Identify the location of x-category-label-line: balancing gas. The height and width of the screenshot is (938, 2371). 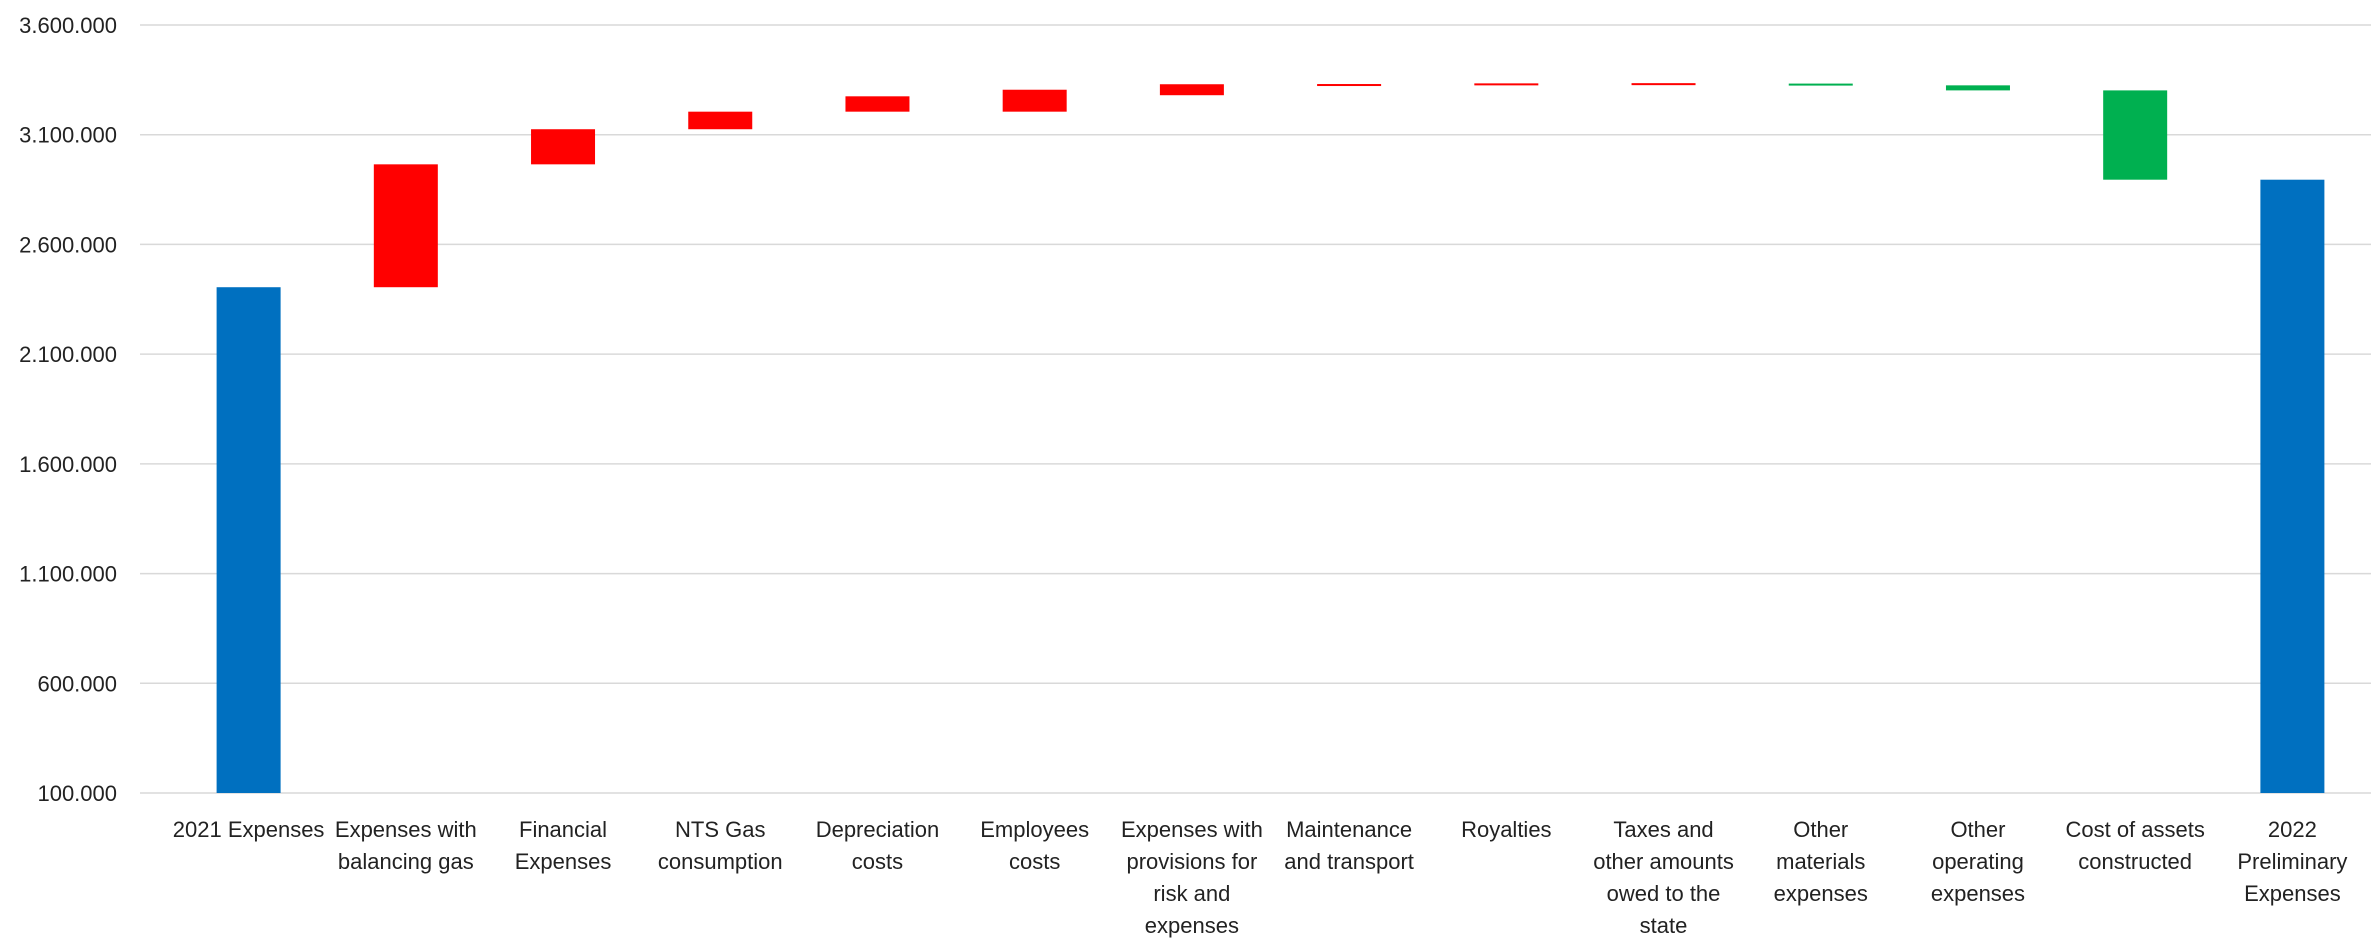
(406, 861).